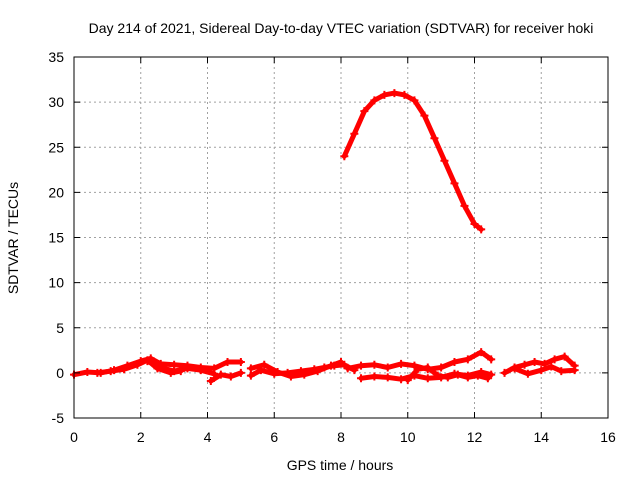  Describe the element at coordinates (408, 437) in the screenshot. I see `x-tick-label: 10` at that location.